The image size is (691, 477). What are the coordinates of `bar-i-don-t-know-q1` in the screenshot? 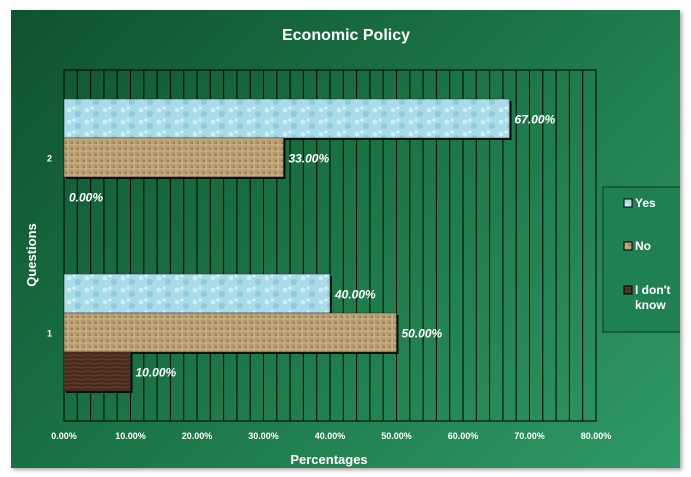 It's located at (97, 371).